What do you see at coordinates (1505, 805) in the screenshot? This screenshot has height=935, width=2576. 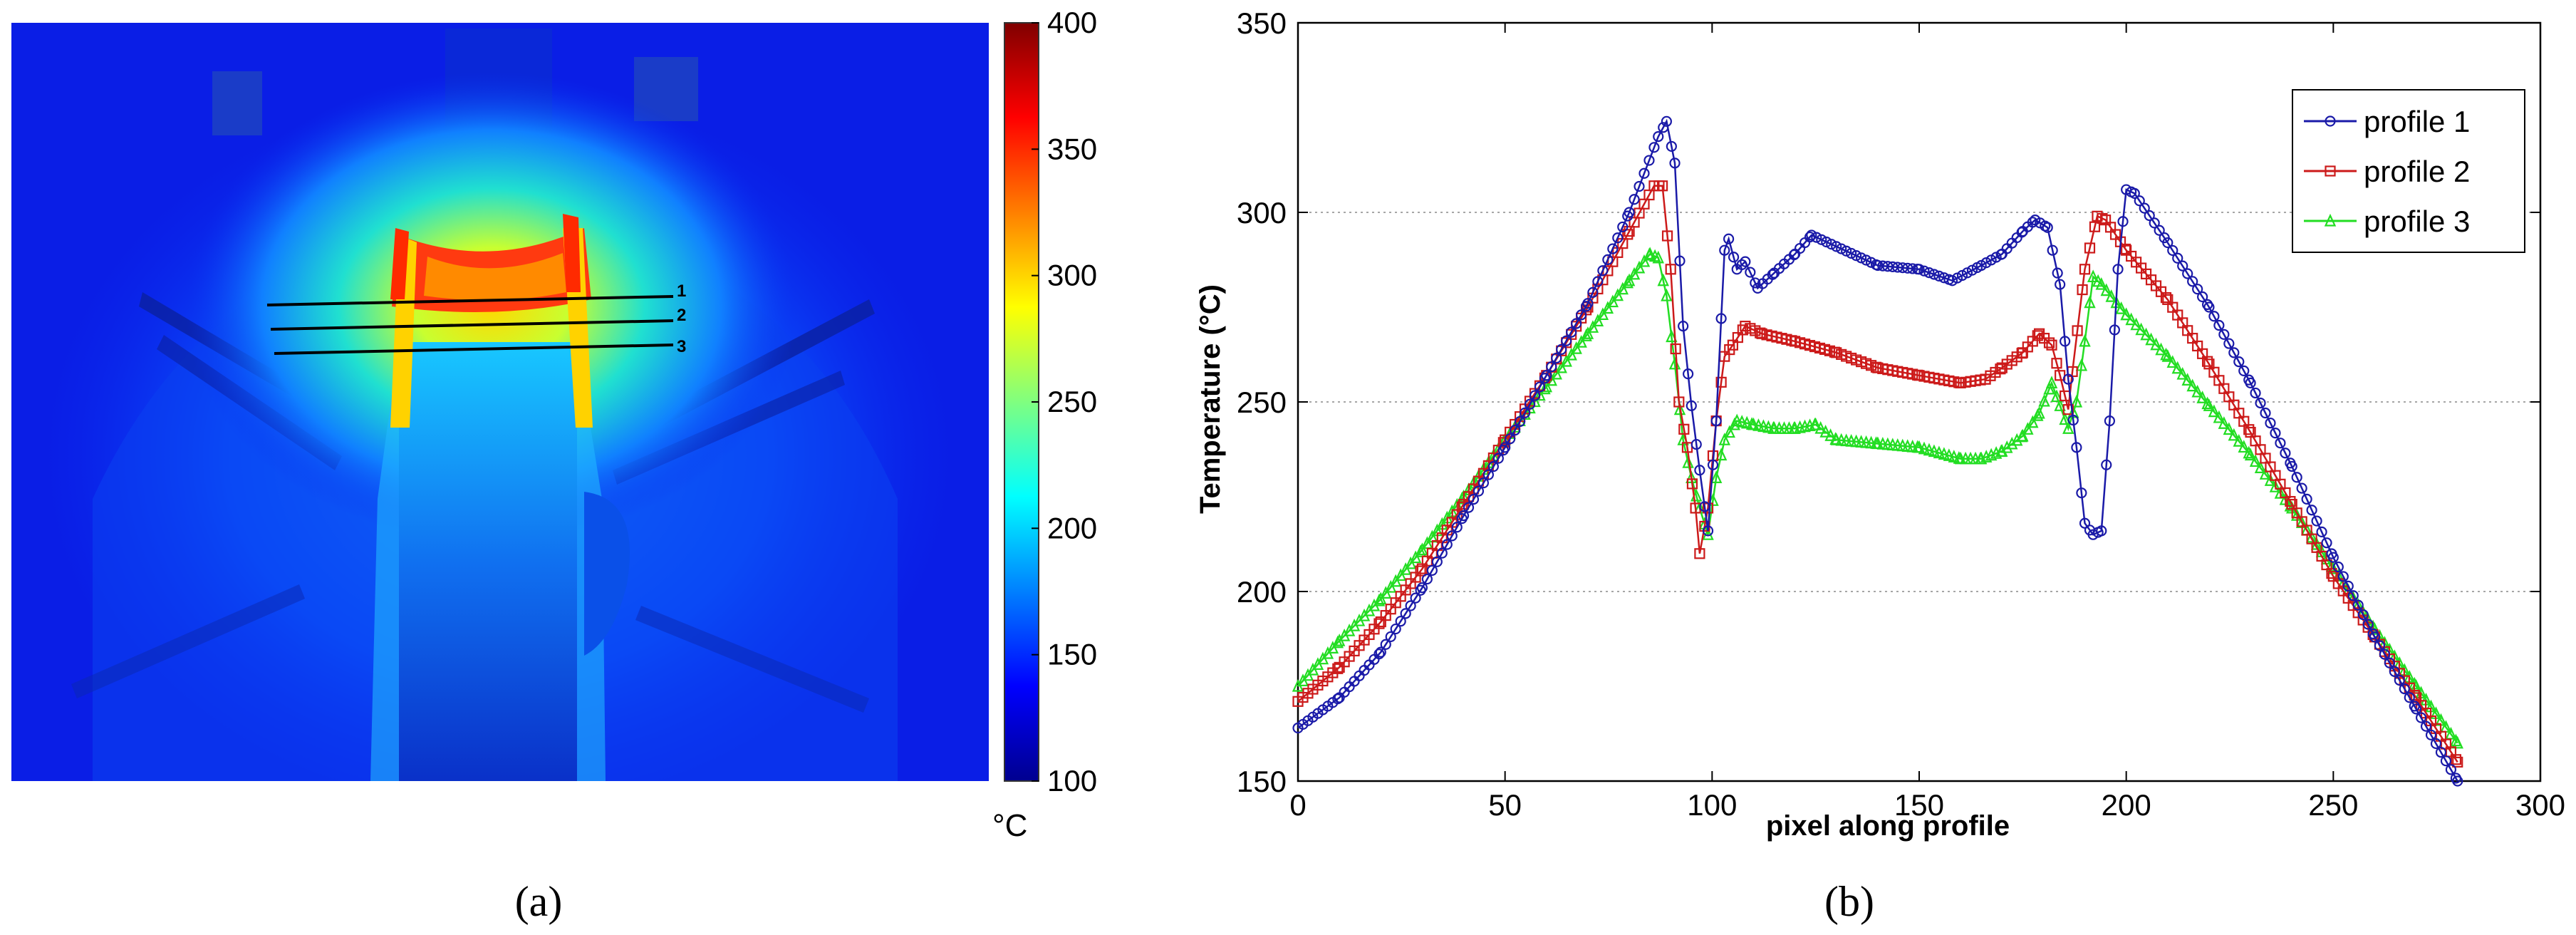 I see `x-tick-label: 50` at bounding box center [1505, 805].